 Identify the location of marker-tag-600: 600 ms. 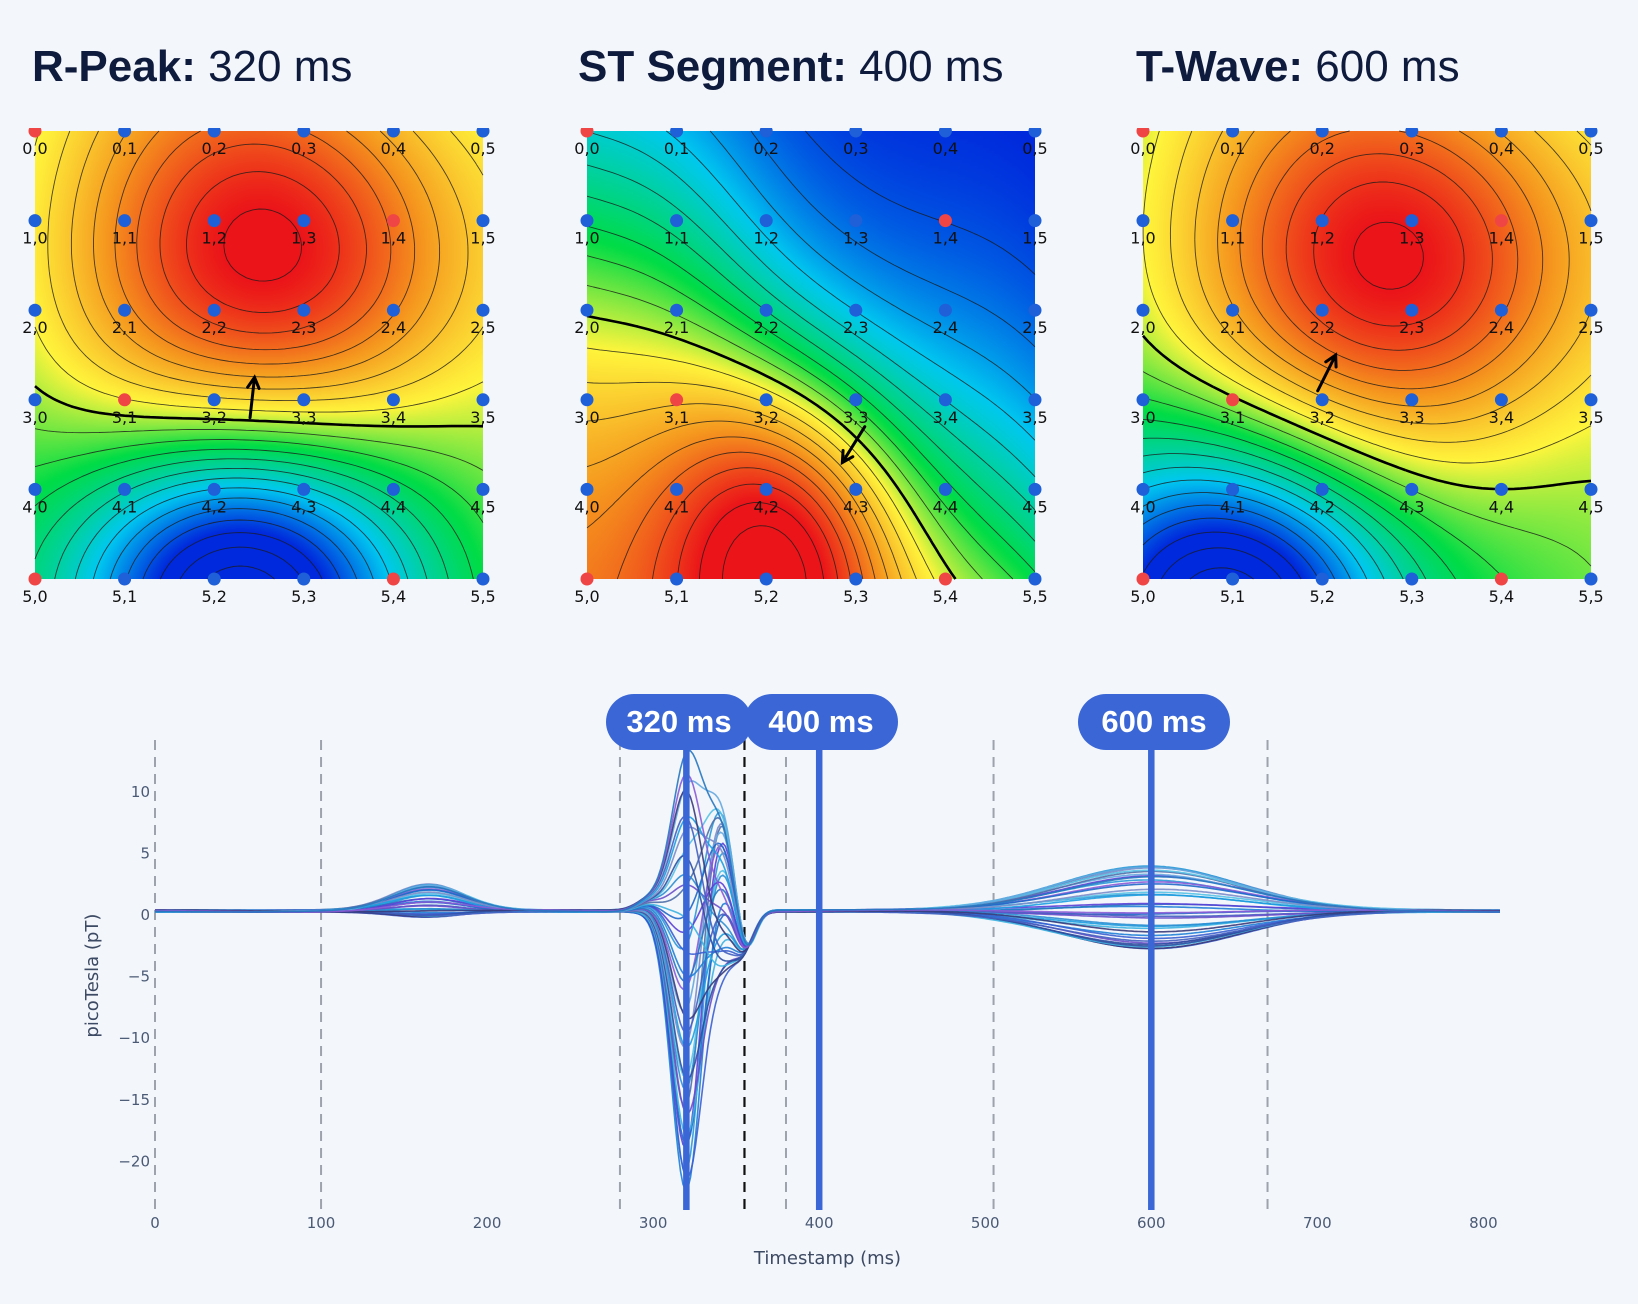
(1154, 722).